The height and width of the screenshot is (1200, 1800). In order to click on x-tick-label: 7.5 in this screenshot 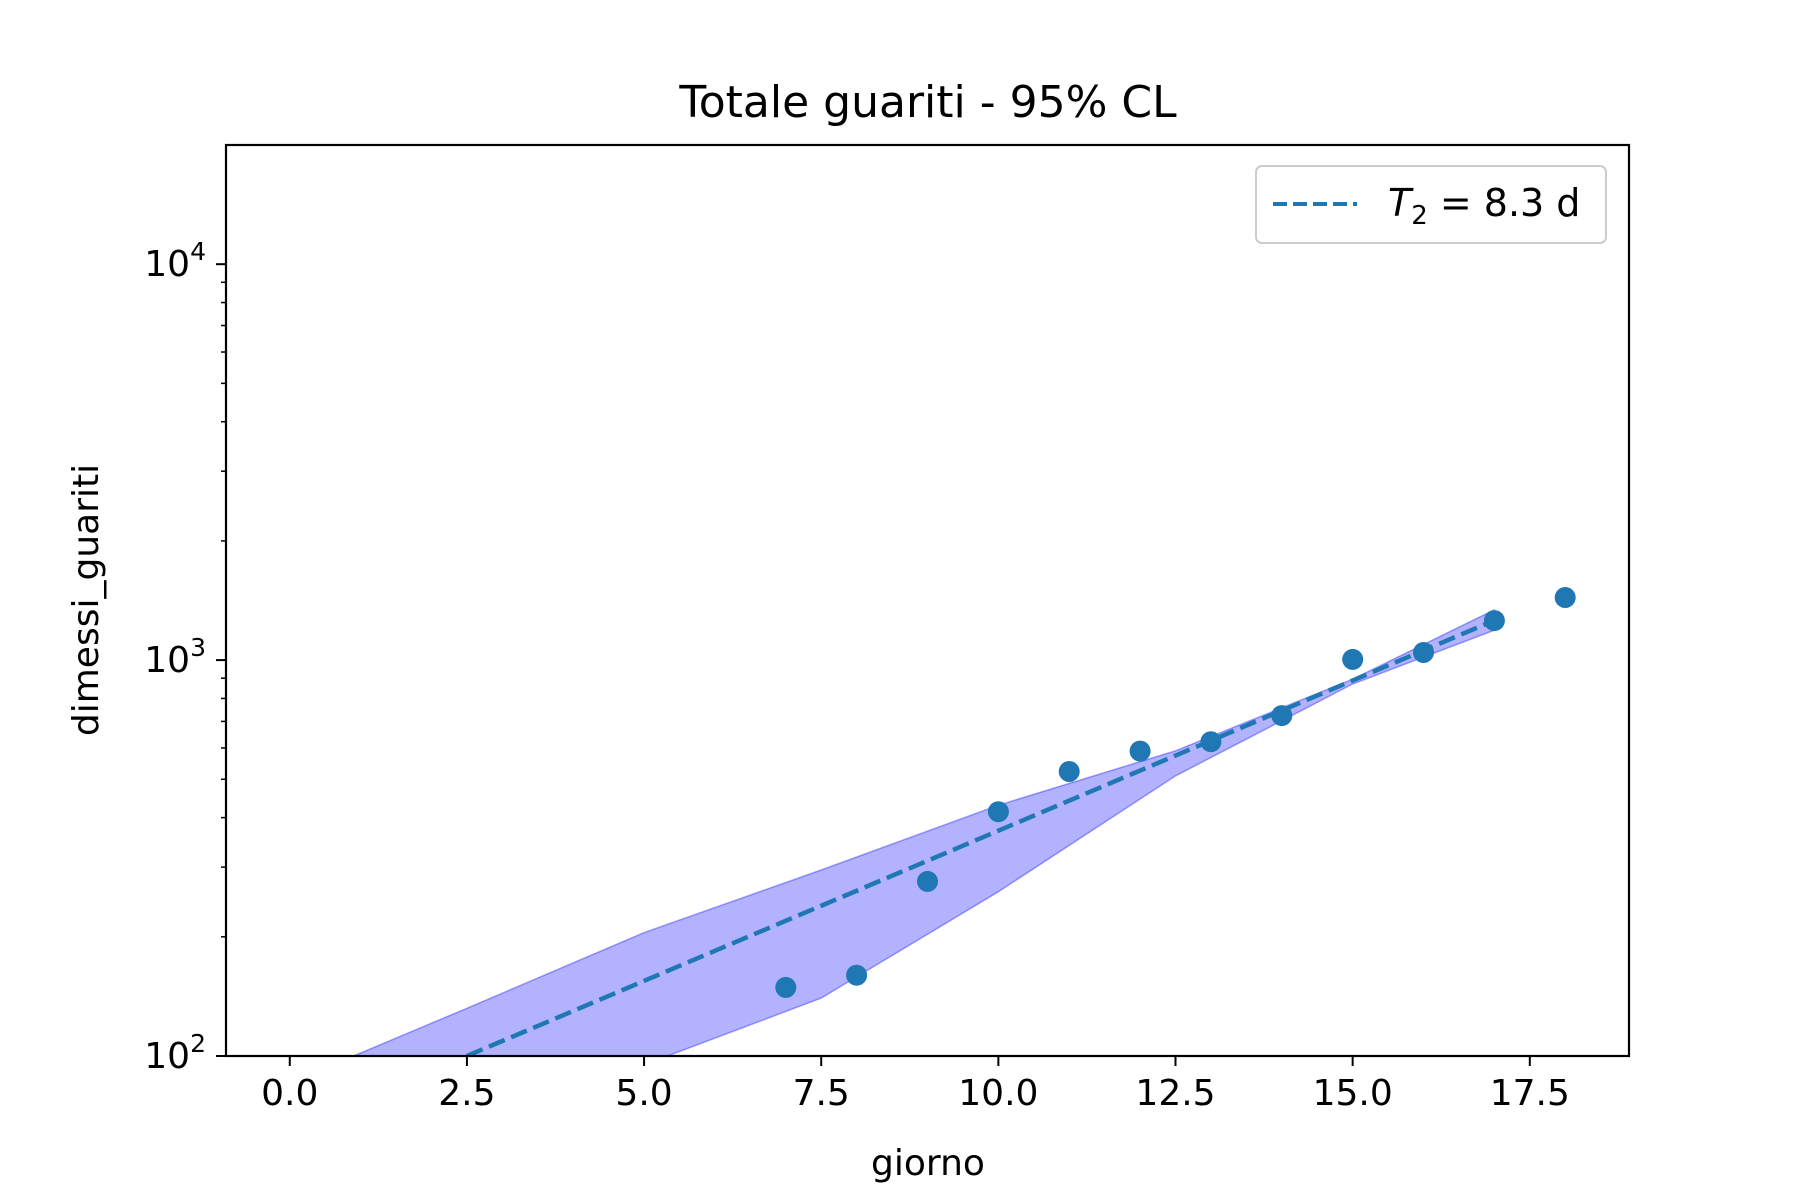, I will do `click(821, 1093)`.